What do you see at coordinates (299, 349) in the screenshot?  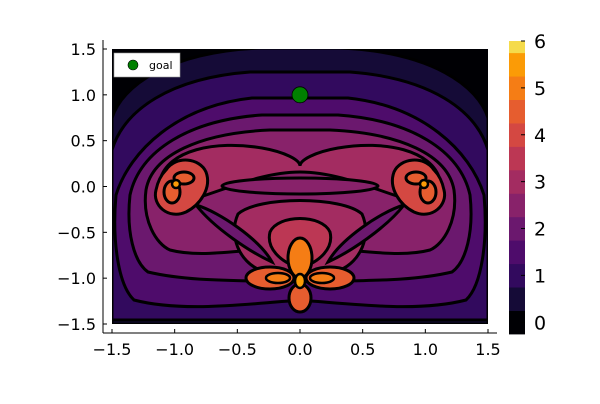 I see `x-tick-label: 0.0` at bounding box center [299, 349].